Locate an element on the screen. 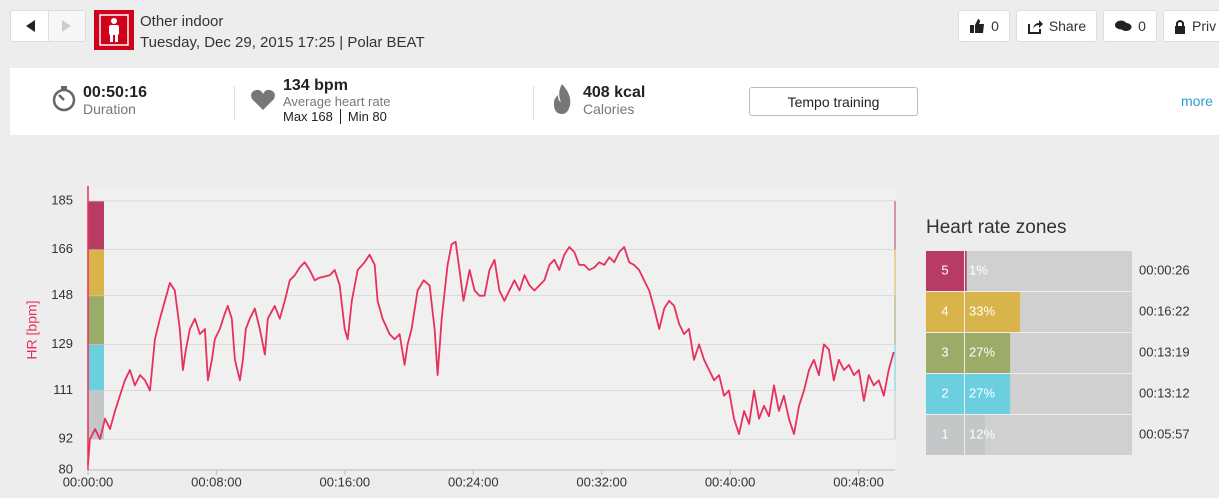 The width and height of the screenshot is (1219, 498). like-icon is located at coordinates (977, 26).